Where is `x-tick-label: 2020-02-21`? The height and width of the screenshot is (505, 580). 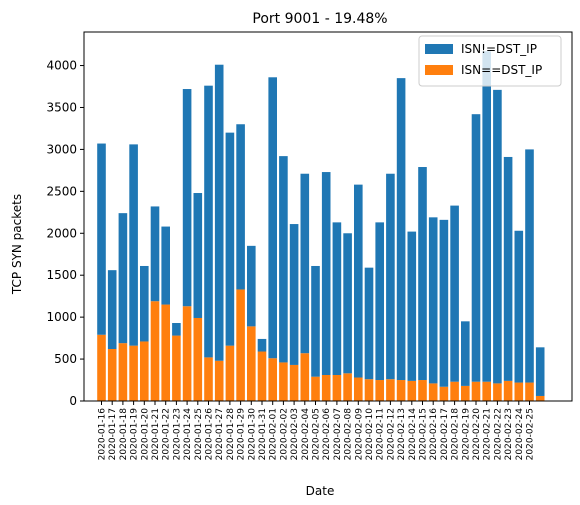
x-tick-label: 2020-02-21 is located at coordinates (488, 434).